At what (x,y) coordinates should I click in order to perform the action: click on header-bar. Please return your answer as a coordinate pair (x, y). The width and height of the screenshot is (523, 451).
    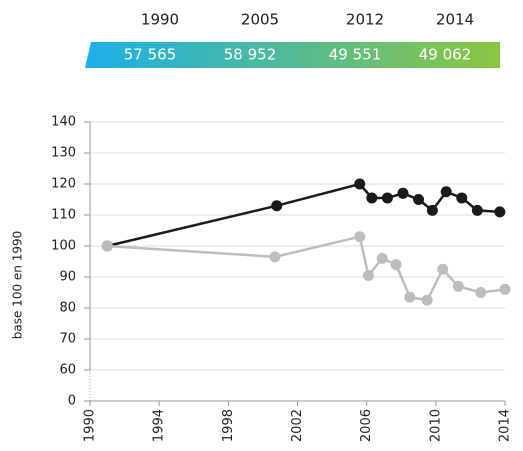
    Looking at the image, I should click on (292, 55).